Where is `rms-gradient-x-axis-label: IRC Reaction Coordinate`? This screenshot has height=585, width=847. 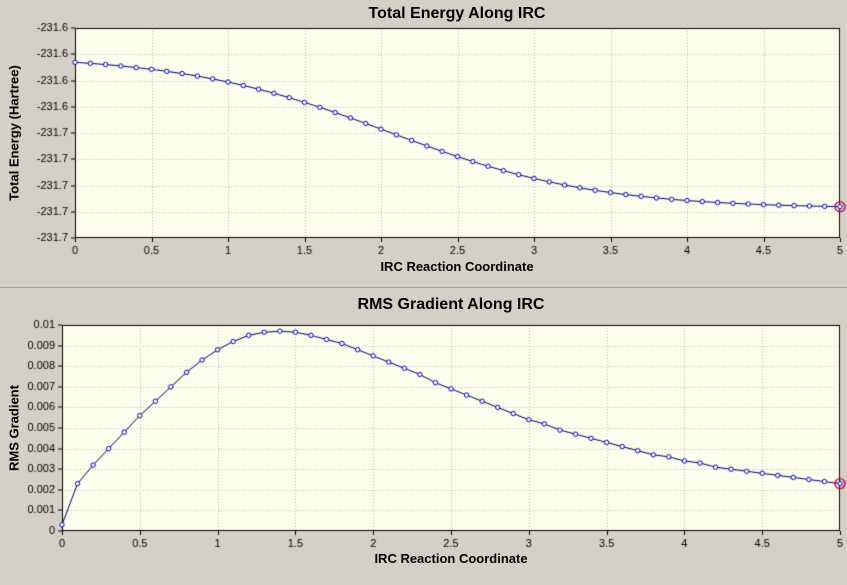
rms-gradient-x-axis-label: IRC Reaction Coordinate is located at coordinates (451, 558).